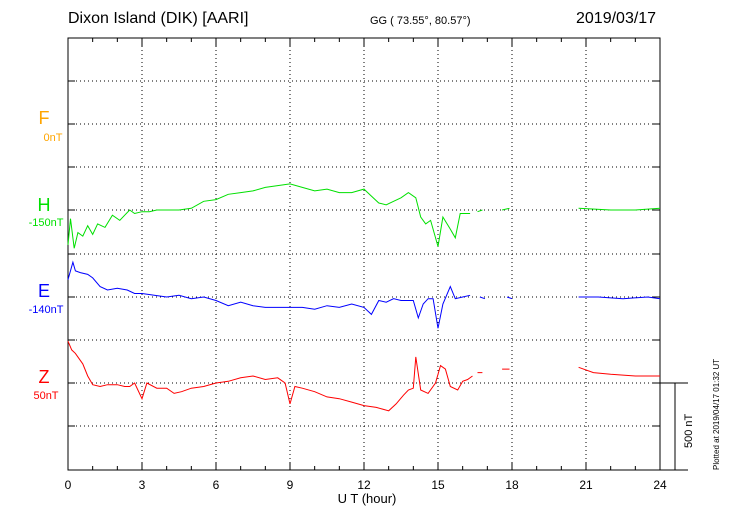 Image resolution: width=730 pixels, height=520 pixels. Describe the element at coordinates (364, 216) in the screenshot. I see `series-h-line` at that location.